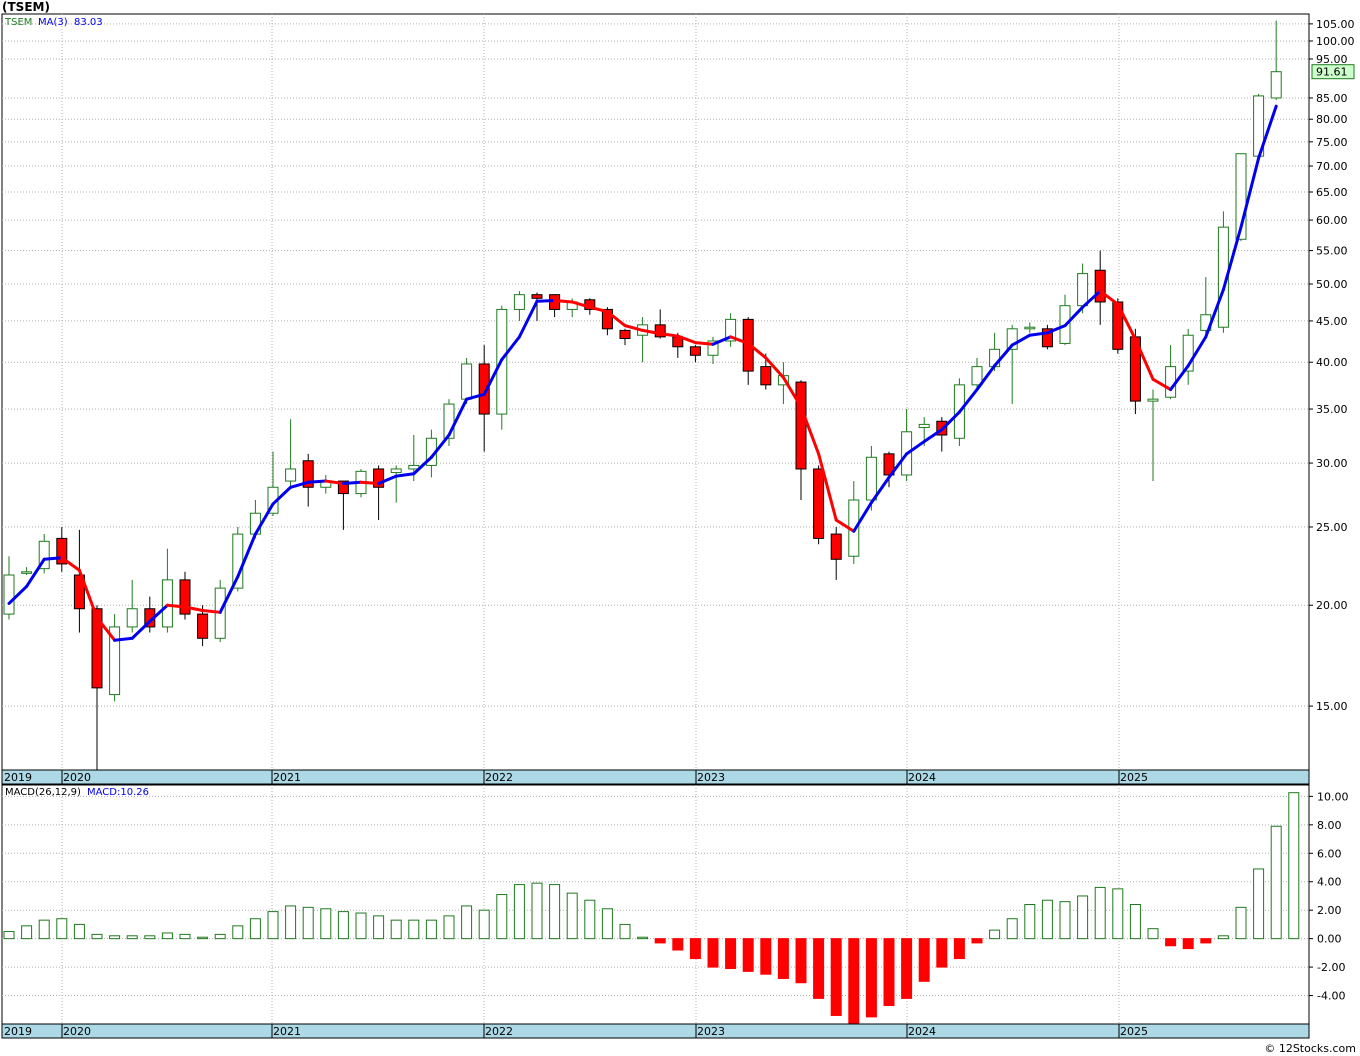 The height and width of the screenshot is (1056, 1360). Describe the element at coordinates (499, 777) in the screenshot. I see `price-year-label: 2022` at that location.